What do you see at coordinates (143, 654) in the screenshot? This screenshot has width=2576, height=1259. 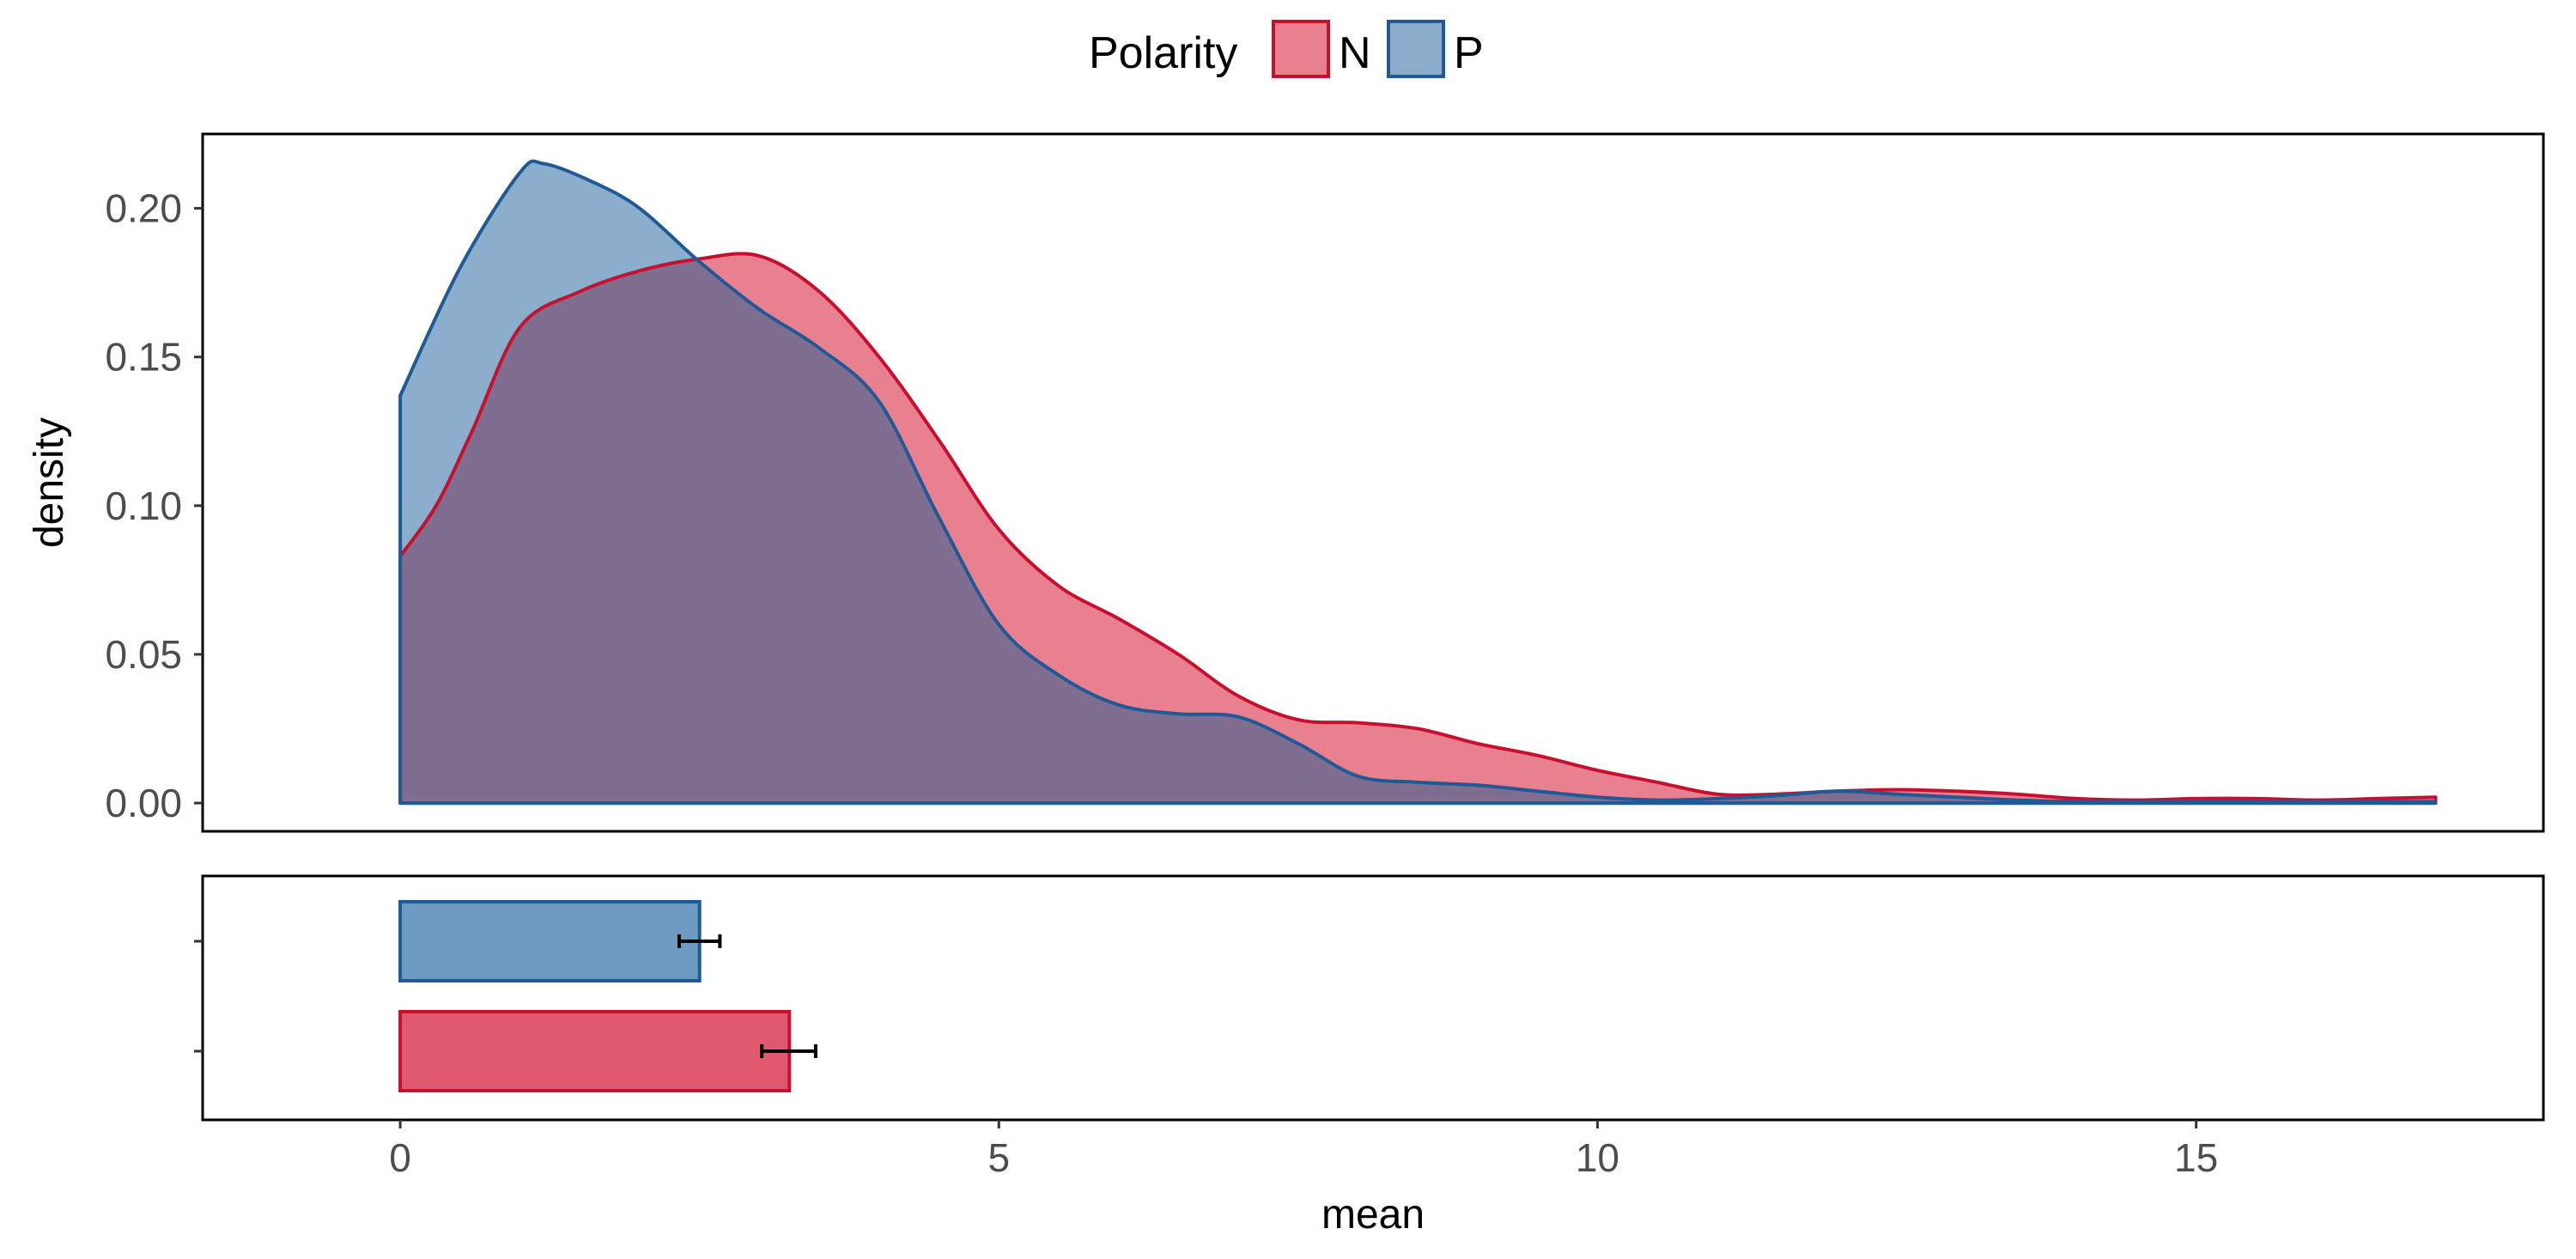 I see `y-tick-label: 0.05` at bounding box center [143, 654].